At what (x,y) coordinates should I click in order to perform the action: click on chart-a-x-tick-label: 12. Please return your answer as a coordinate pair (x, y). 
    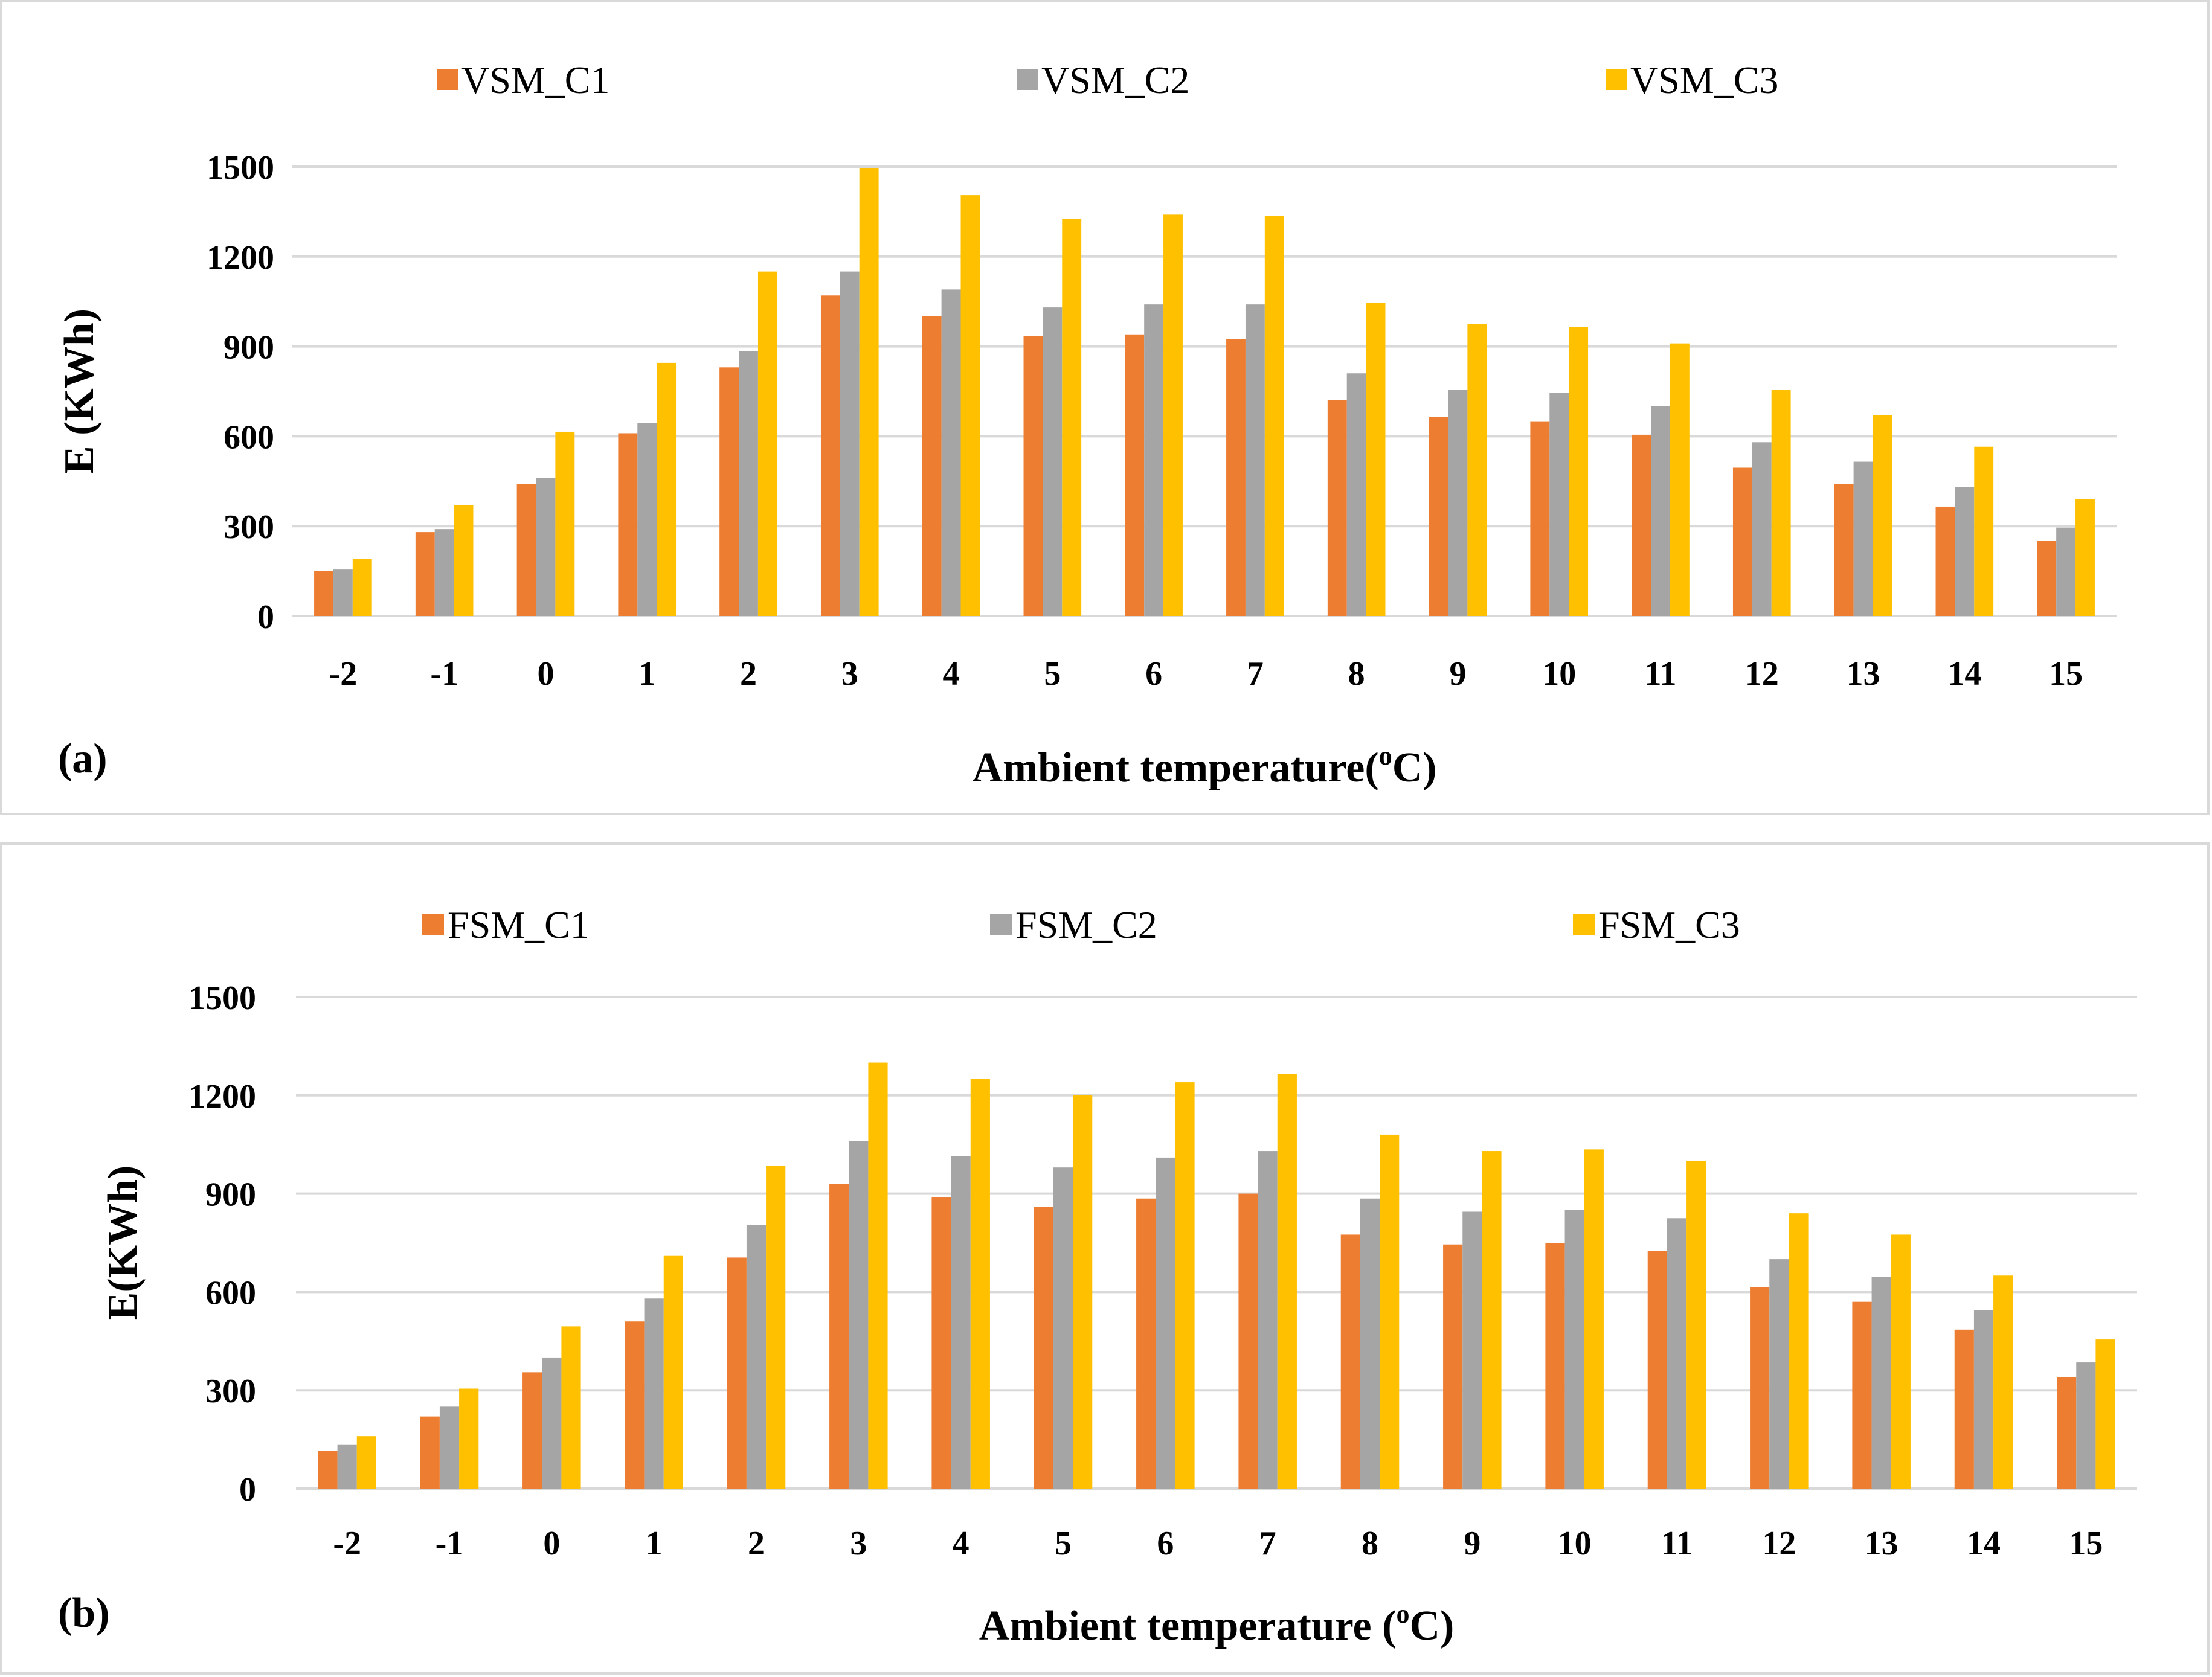
    Looking at the image, I should click on (1762, 674).